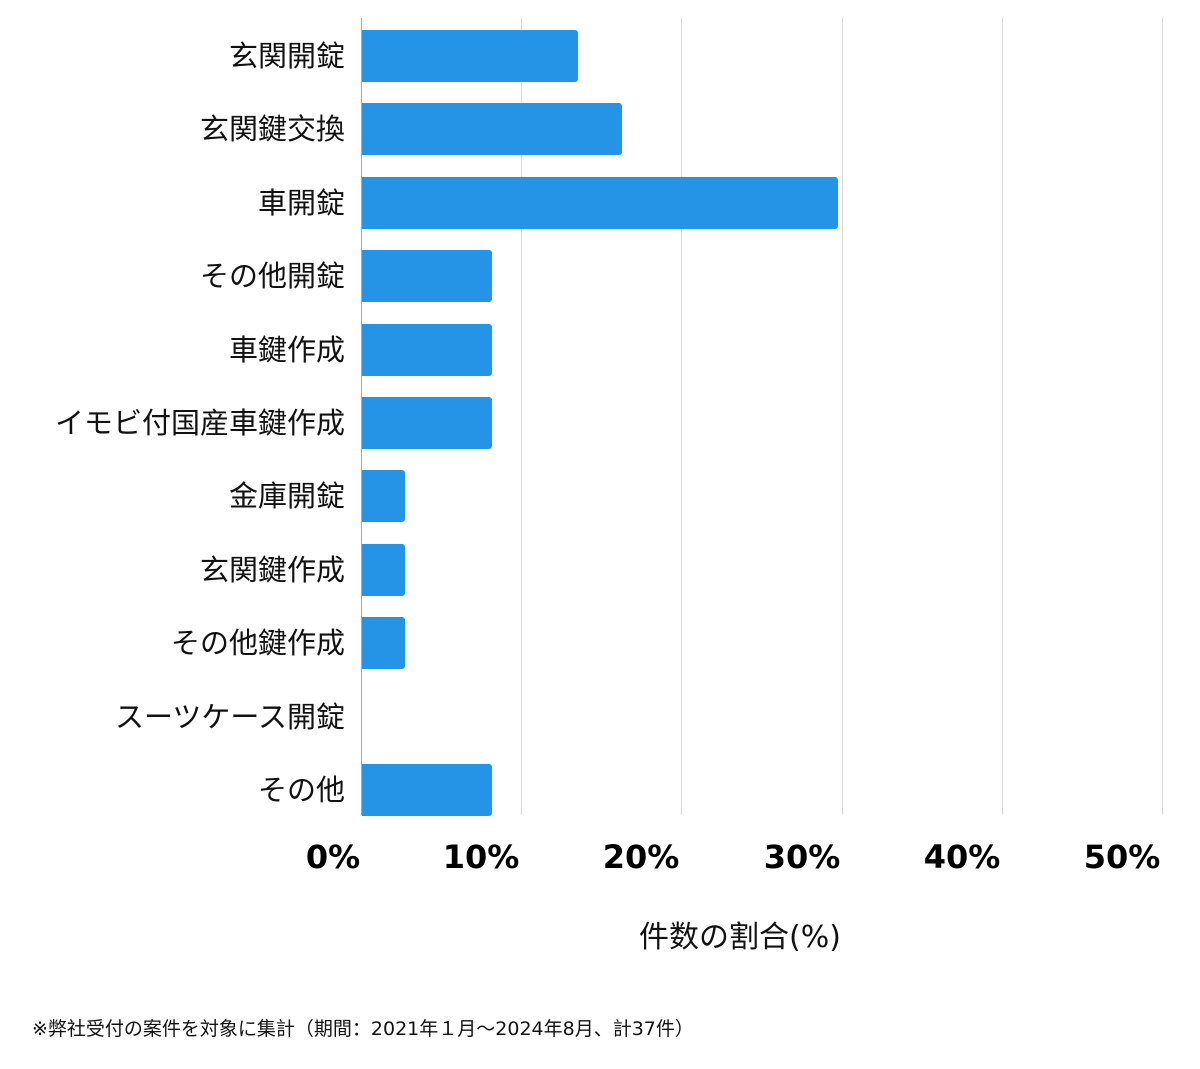  I want to click on category-label: 車開錠, so click(301, 203).